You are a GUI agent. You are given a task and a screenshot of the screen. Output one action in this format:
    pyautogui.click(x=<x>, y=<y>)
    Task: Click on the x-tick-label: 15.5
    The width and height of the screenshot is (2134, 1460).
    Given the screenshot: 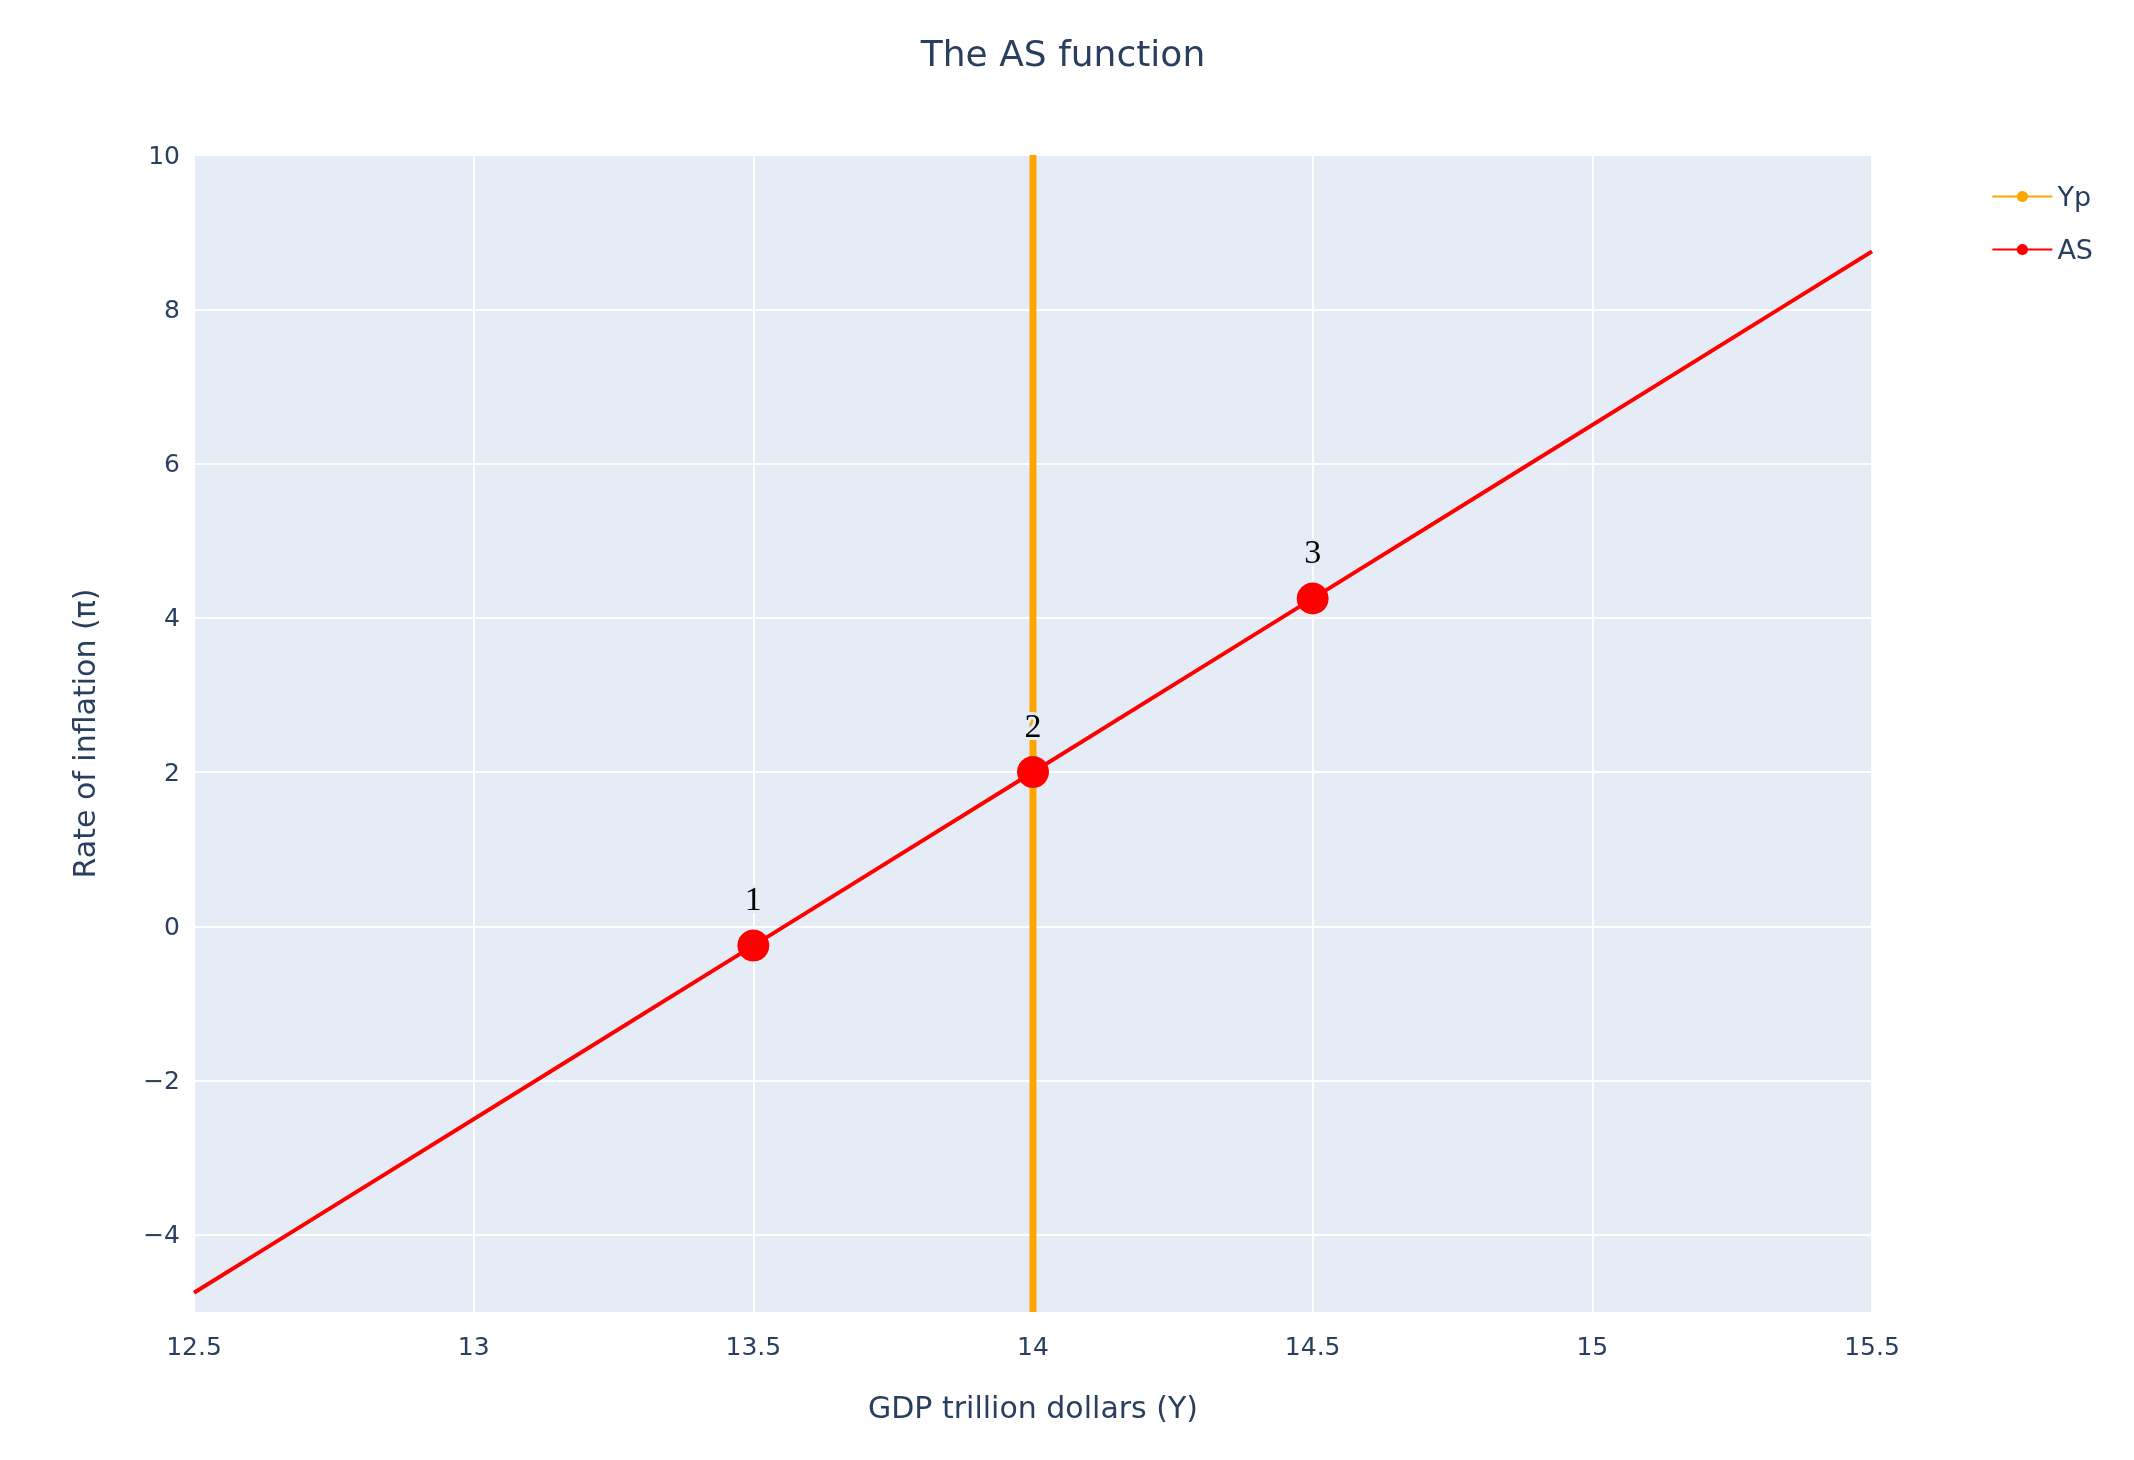 What is the action you would take?
    pyautogui.click(x=1872, y=1346)
    